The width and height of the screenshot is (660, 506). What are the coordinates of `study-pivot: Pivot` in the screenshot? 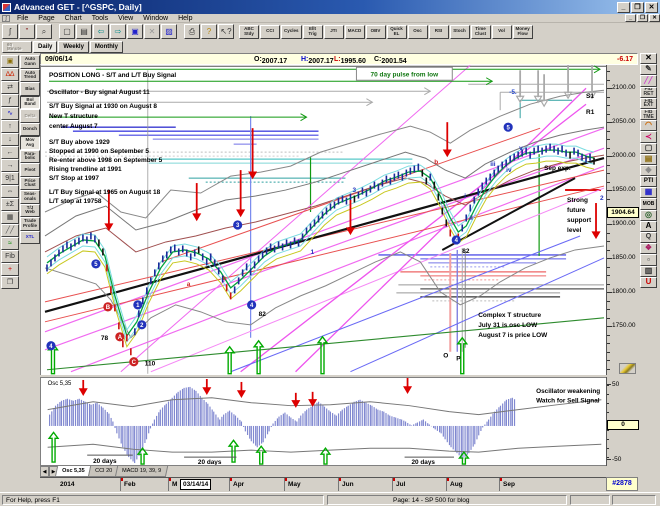 It's located at (30, 170).